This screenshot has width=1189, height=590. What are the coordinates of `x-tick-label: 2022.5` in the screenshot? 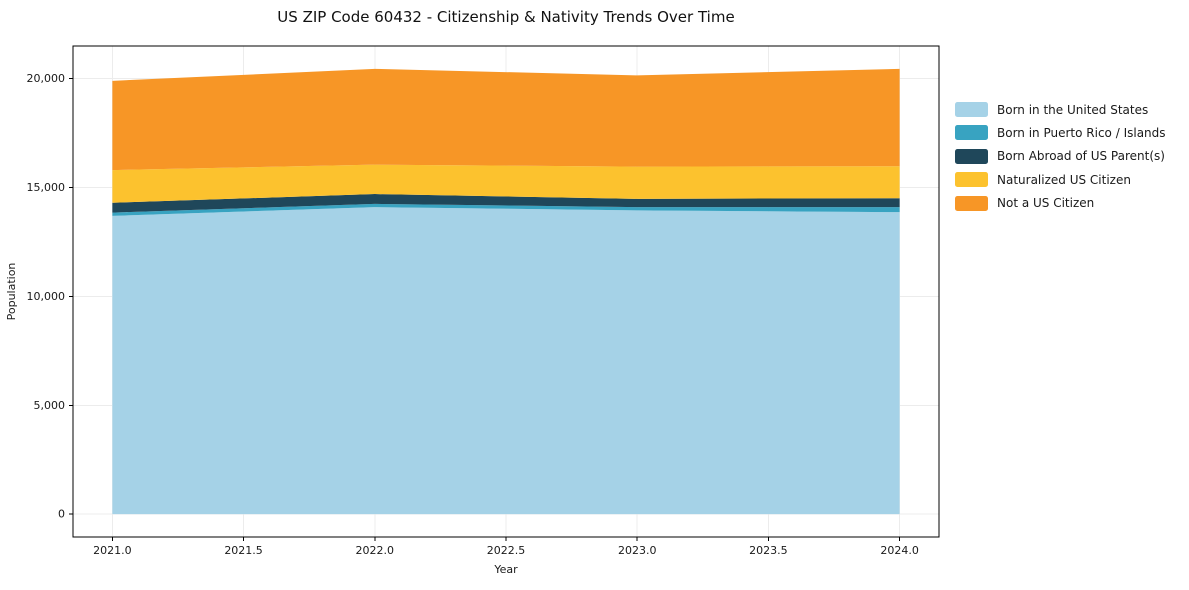 It's located at (506, 550).